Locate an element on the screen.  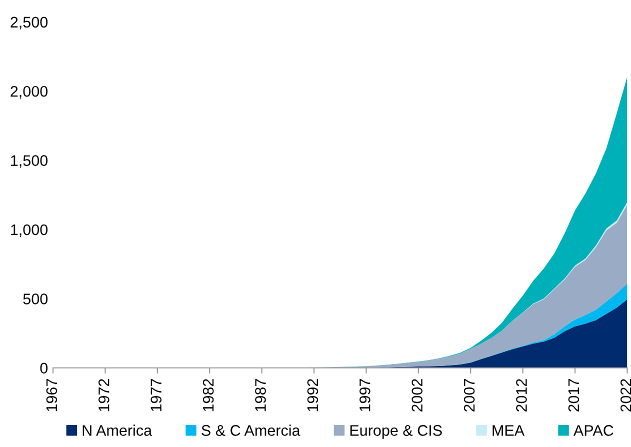
x-tick-label: 1997 is located at coordinates (364, 395).